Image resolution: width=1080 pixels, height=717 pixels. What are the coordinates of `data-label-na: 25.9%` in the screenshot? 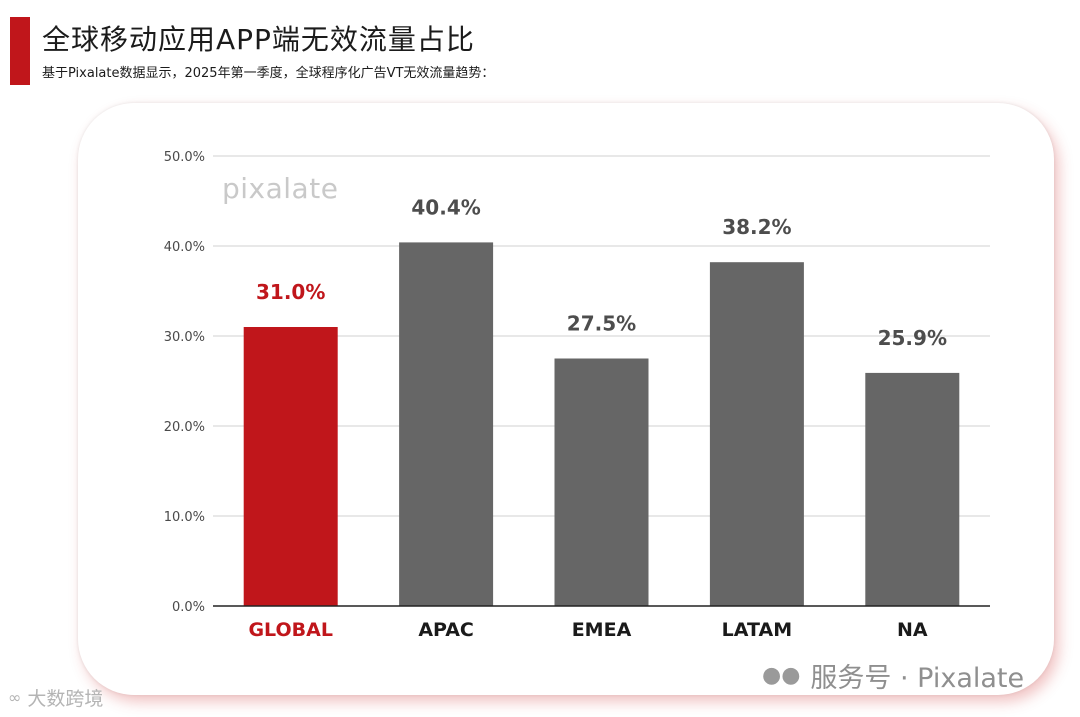 It's located at (912, 338).